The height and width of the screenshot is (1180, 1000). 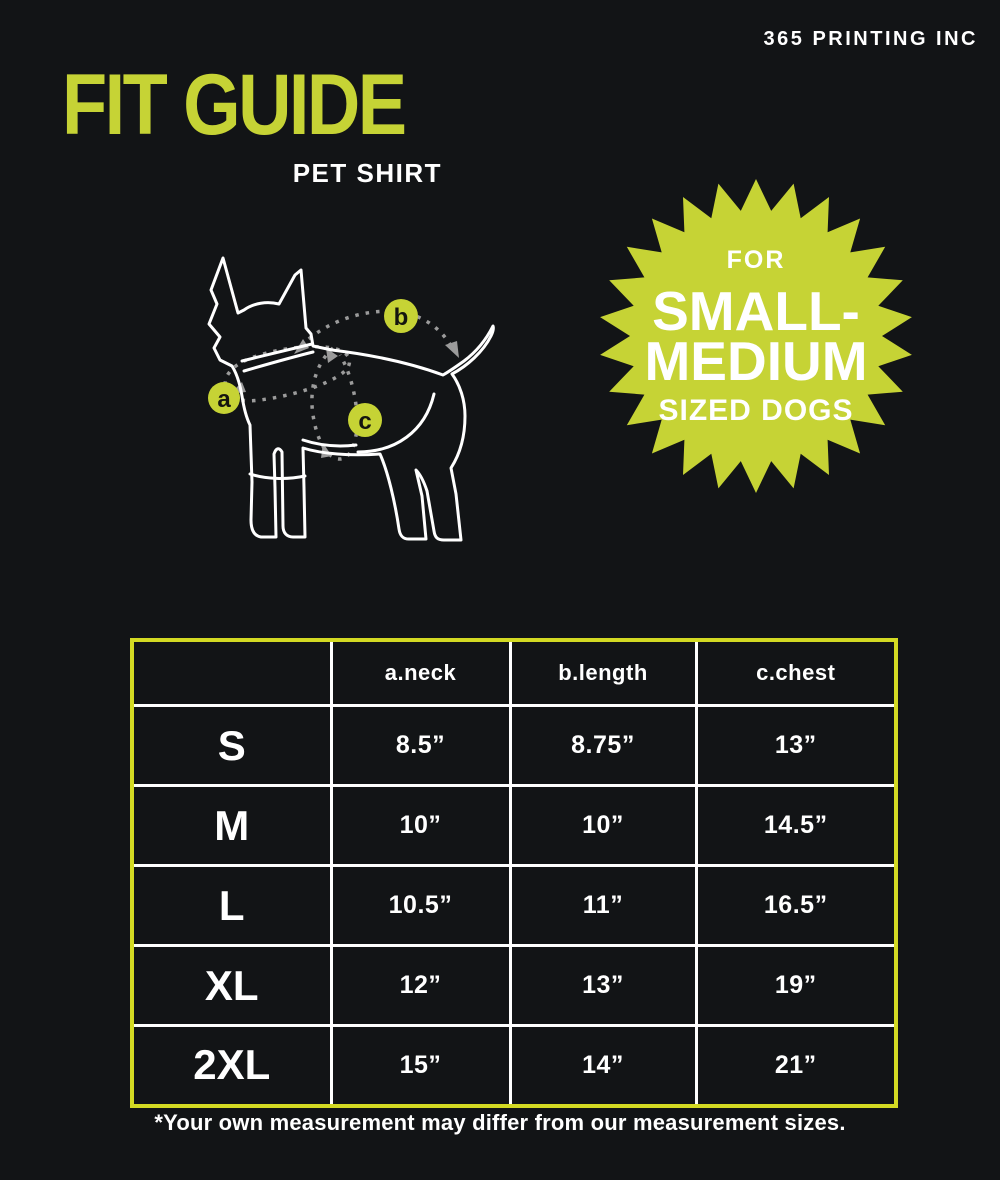 What do you see at coordinates (334, 403) in the screenshot?
I see `chest-measure-loop` at bounding box center [334, 403].